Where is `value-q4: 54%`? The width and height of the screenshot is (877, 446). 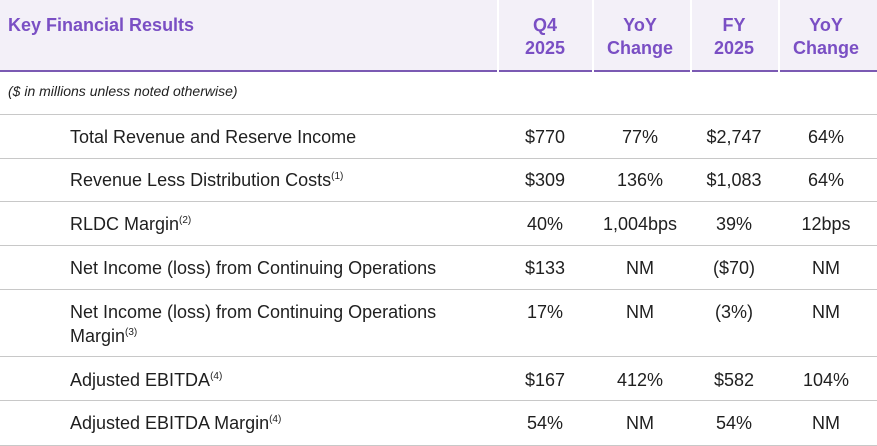
value-q4: 54% is located at coordinates (545, 423).